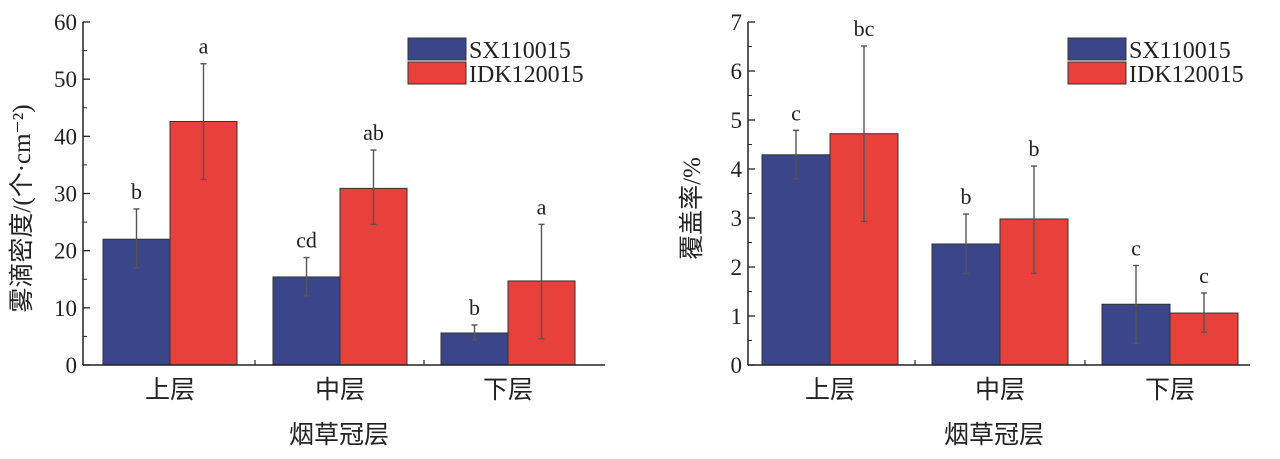 The width and height of the screenshot is (1280, 459). Describe the element at coordinates (692, 208) in the screenshot. I see `y-axis-title: 覆盖率/%` at that location.